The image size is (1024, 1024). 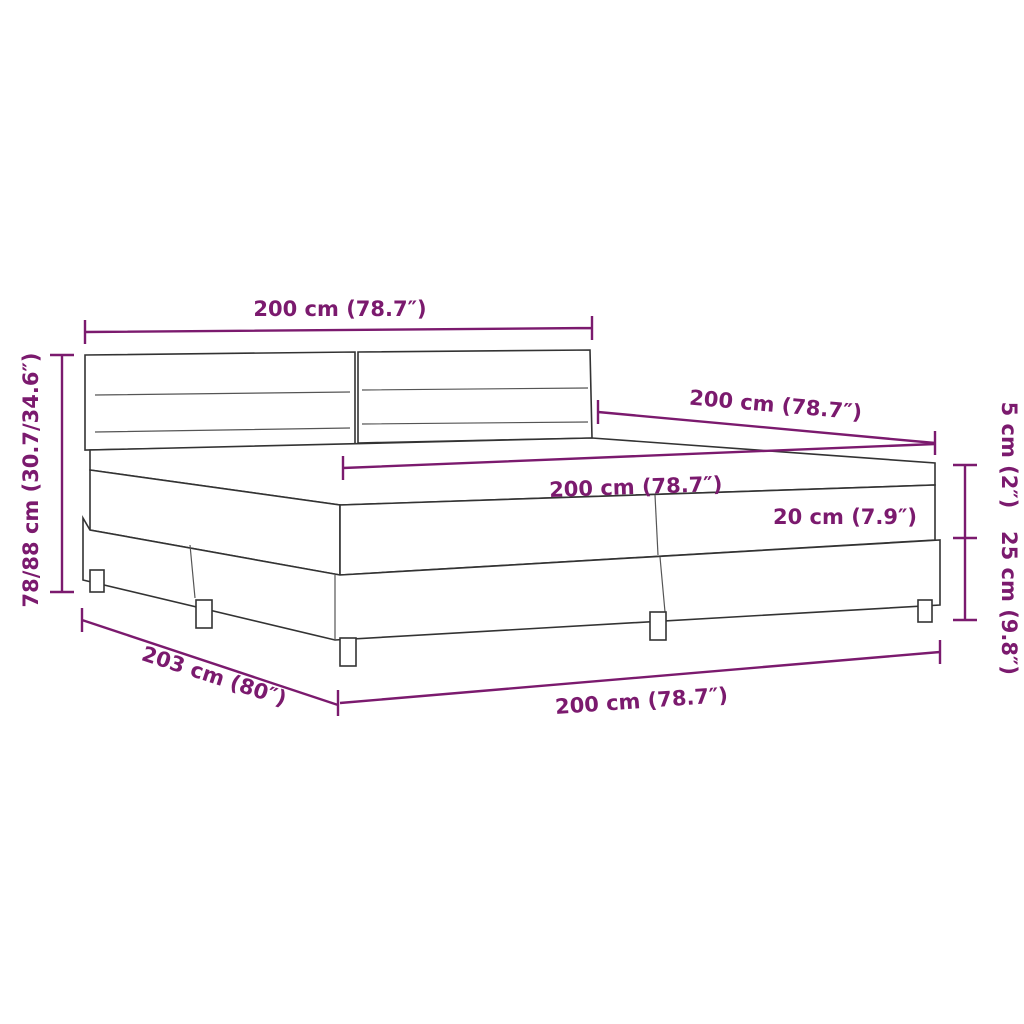 What do you see at coordinates (214, 676) in the screenshot?
I see `total-length-label: 203 cm (80″)` at bounding box center [214, 676].